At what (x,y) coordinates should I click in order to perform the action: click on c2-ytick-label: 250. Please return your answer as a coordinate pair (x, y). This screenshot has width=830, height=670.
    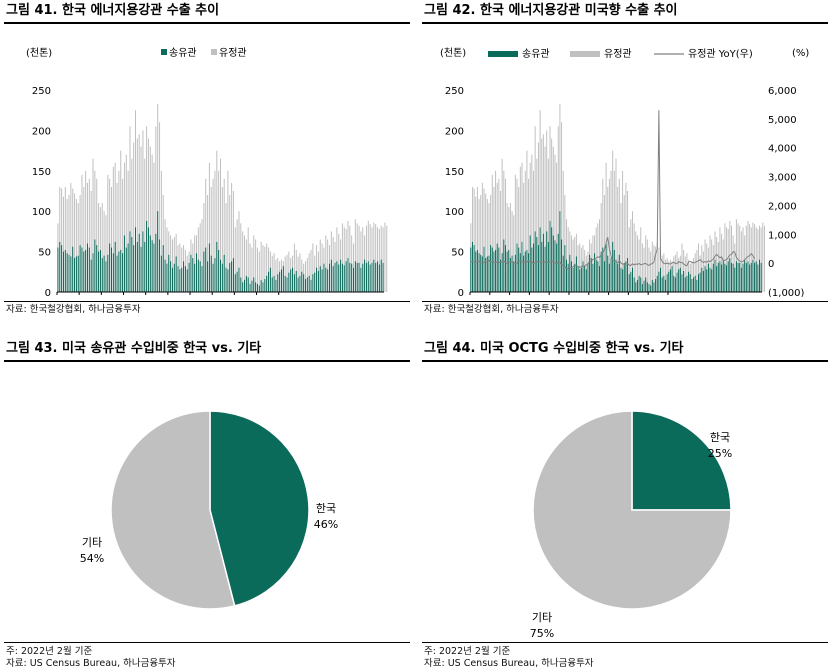
    Looking at the image, I should click on (454, 91).